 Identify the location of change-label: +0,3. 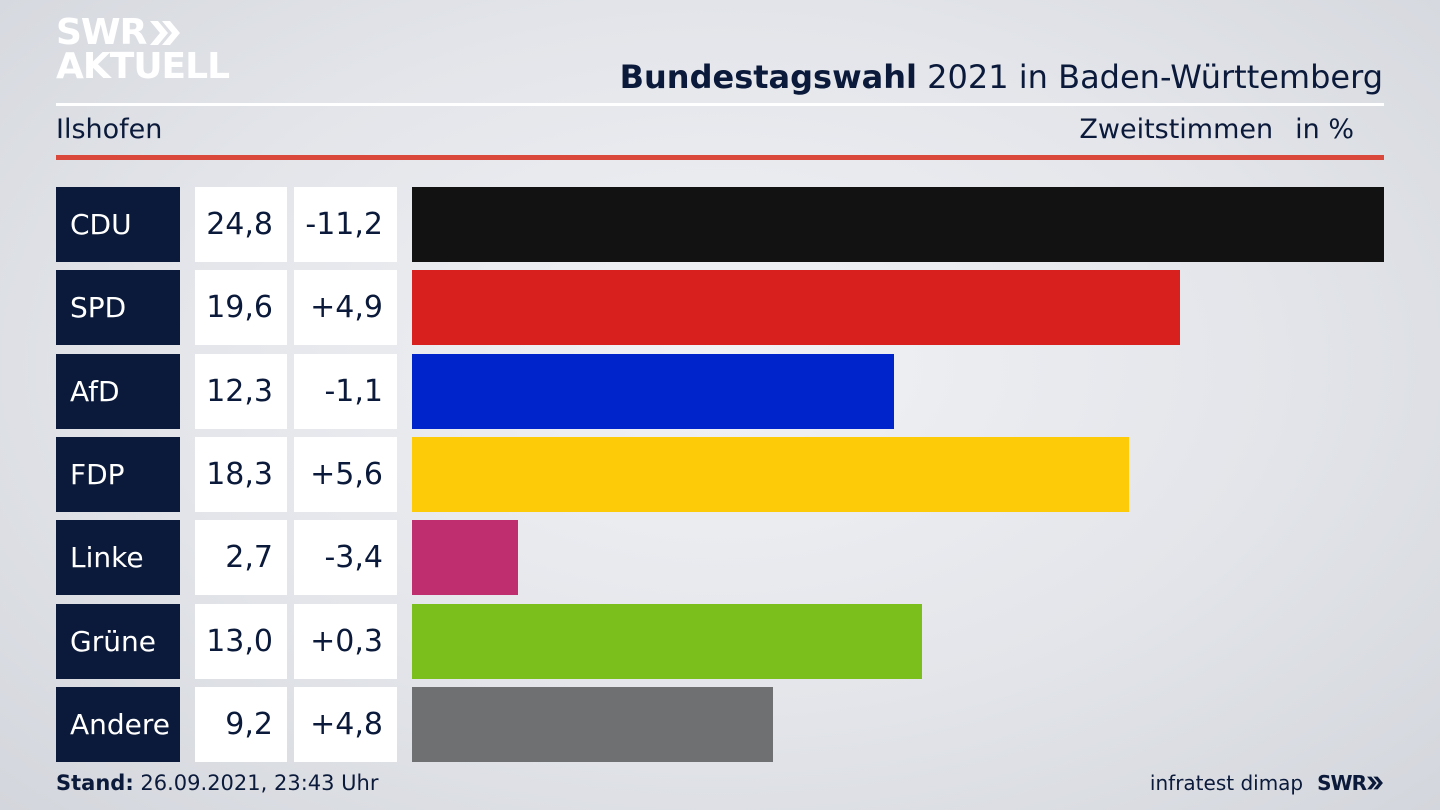
(345, 641).